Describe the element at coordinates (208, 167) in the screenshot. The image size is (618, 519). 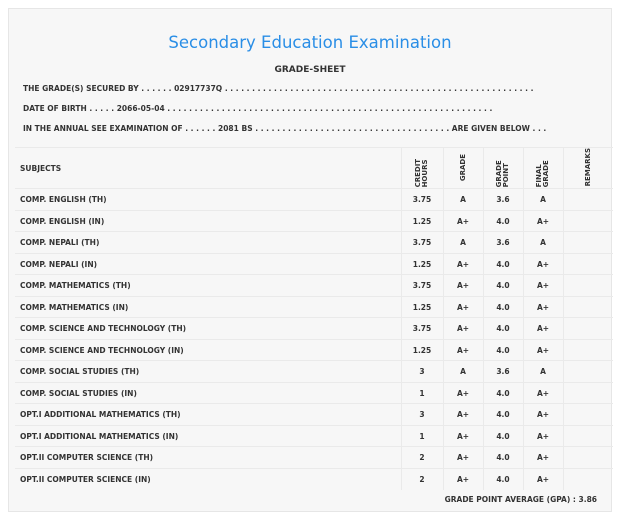
I see `header-subjects: SUBJECTS` at that location.